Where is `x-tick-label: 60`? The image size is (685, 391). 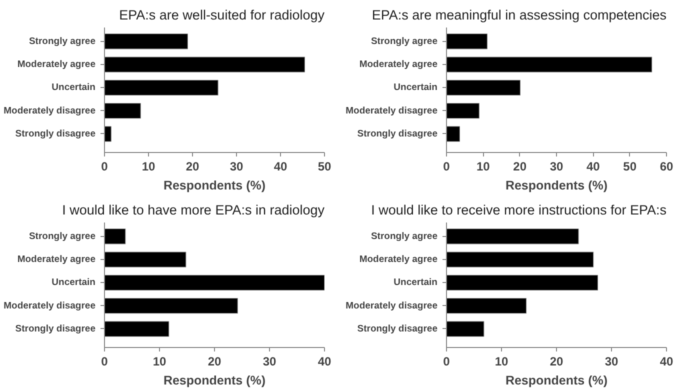 x-tick-label: 60 is located at coordinates (667, 167).